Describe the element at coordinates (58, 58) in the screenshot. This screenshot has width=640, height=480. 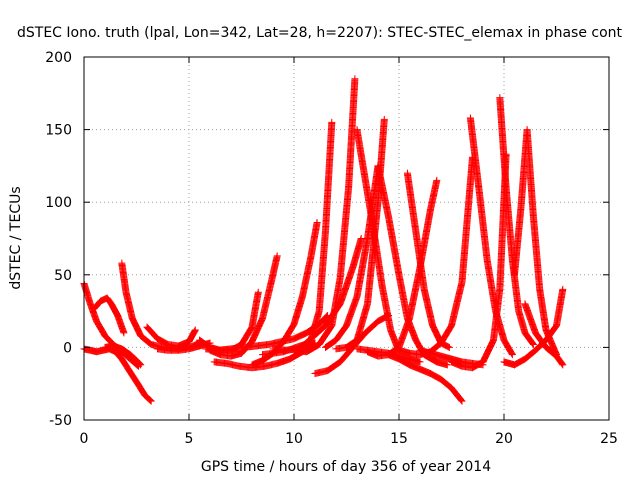
I see `y-tick-label: 200` at that location.